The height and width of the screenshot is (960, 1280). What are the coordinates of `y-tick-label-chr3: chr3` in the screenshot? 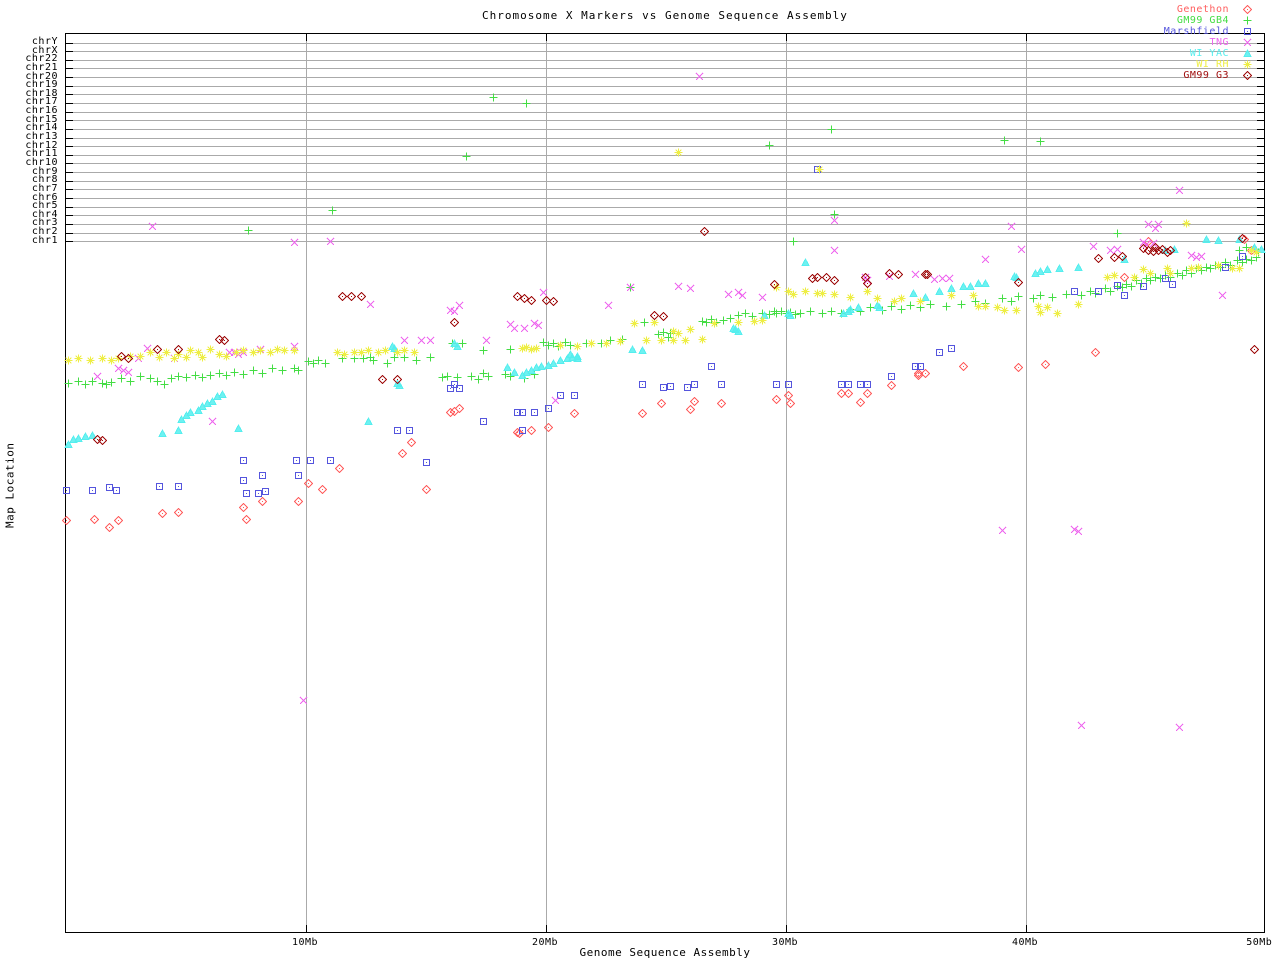 It's located at (44, 223).